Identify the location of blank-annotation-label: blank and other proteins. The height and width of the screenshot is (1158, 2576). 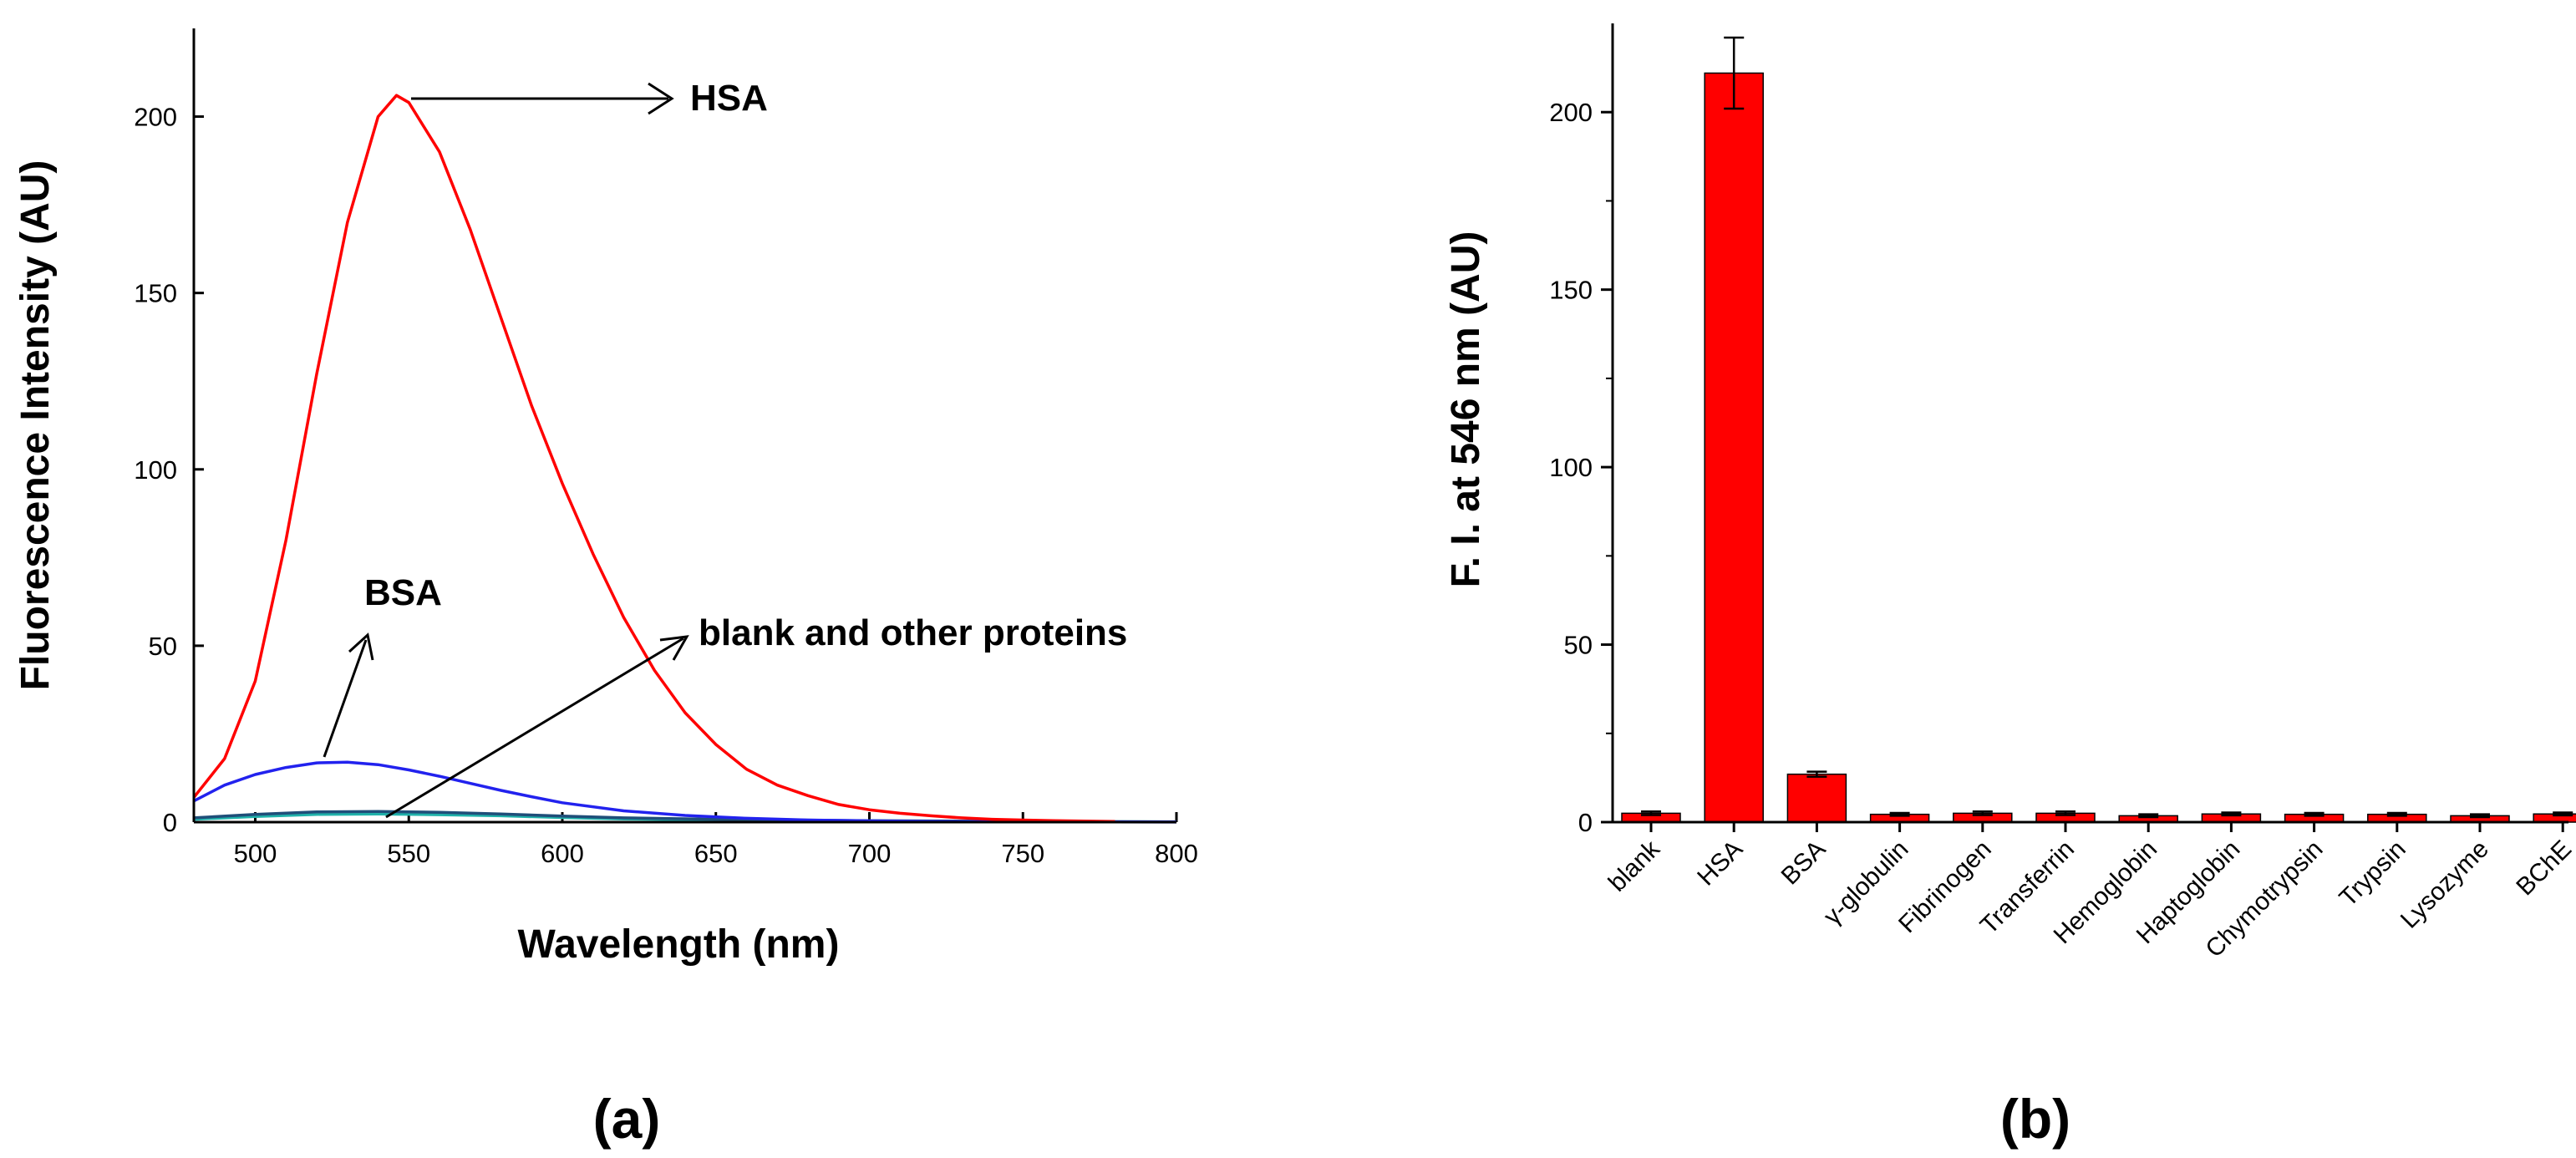
(913, 632).